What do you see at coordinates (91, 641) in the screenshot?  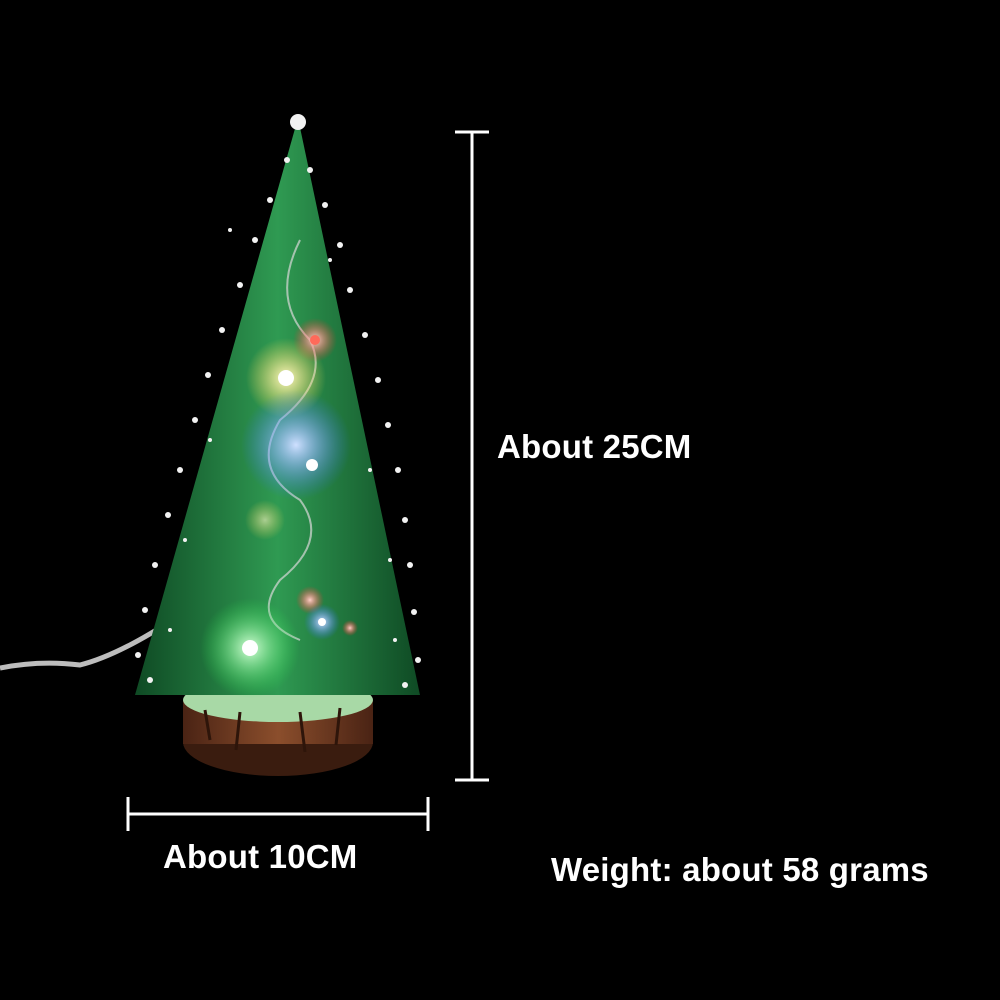 I see `usb-cable` at bounding box center [91, 641].